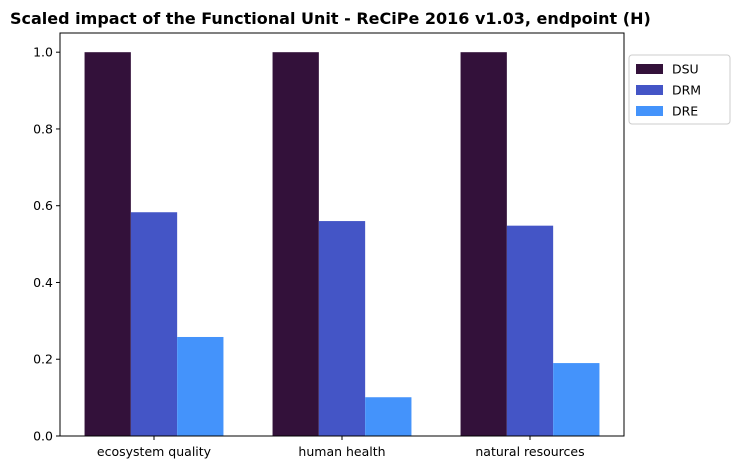 This screenshot has height=470, width=739. Describe the element at coordinates (154, 451) in the screenshot. I see `x-tick-label: ecosystem quality` at that location.